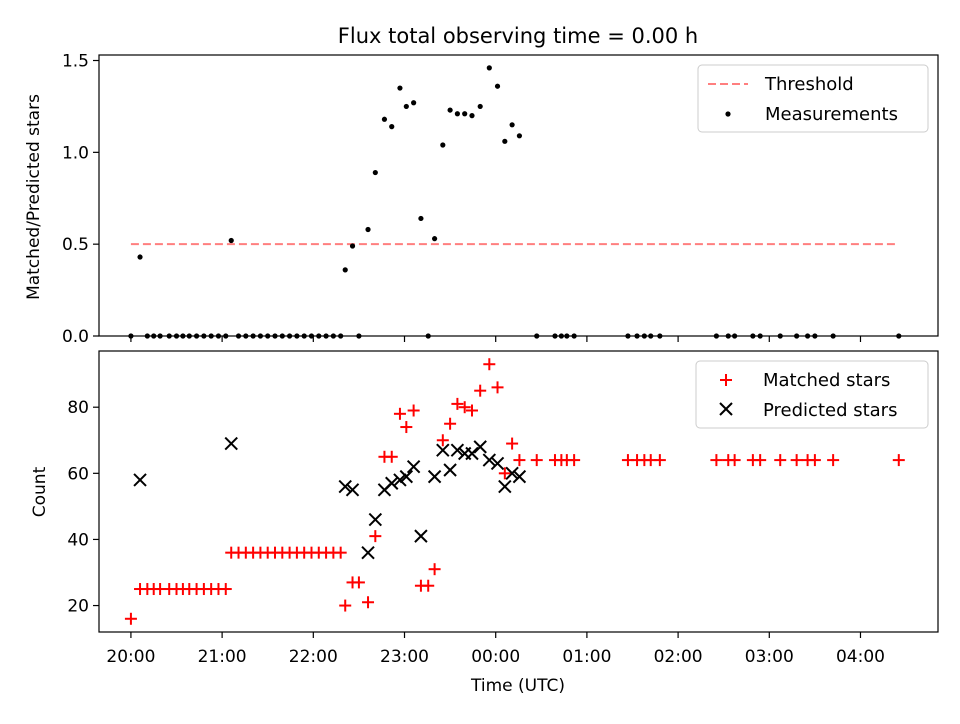 This screenshot has width=960, height=724. I want to click on legend-predicted-label: Predicted stars, so click(830, 410).